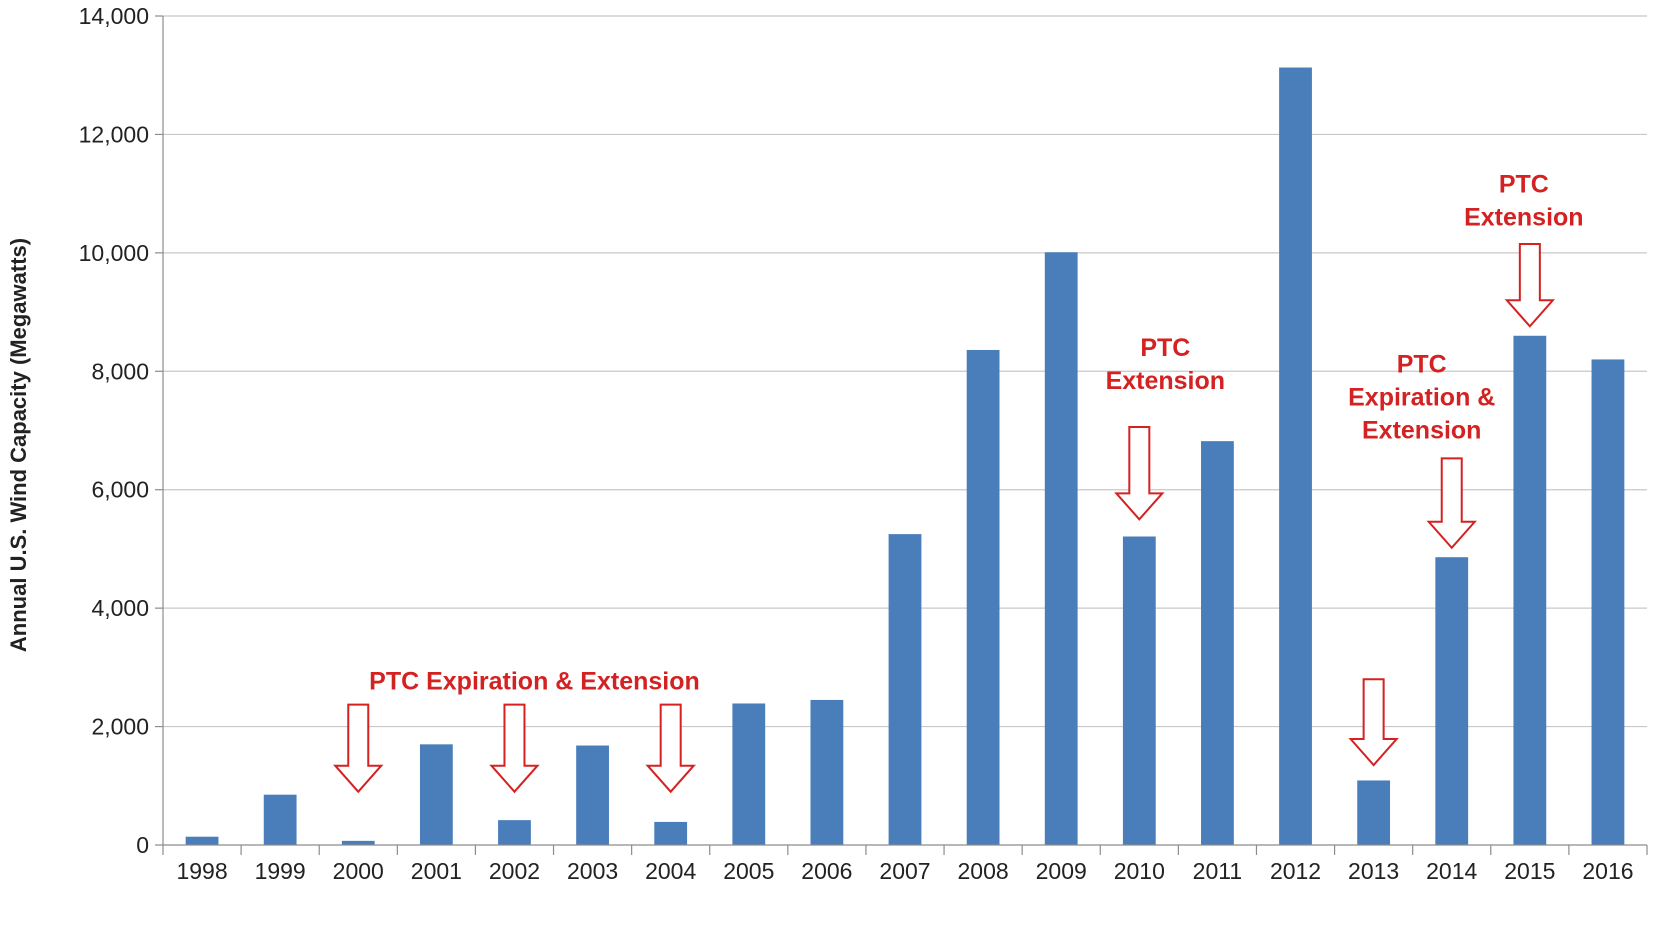 The height and width of the screenshot is (937, 1657). Describe the element at coordinates (1139, 871) in the screenshot. I see `x-tick-label: 2010` at that location.